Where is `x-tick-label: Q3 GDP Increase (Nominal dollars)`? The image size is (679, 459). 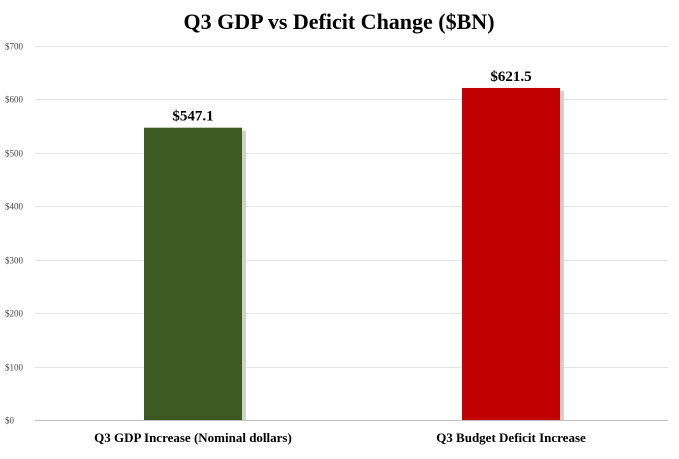
x-tick-label: Q3 GDP Increase (Nominal dollars) is located at coordinates (193, 437).